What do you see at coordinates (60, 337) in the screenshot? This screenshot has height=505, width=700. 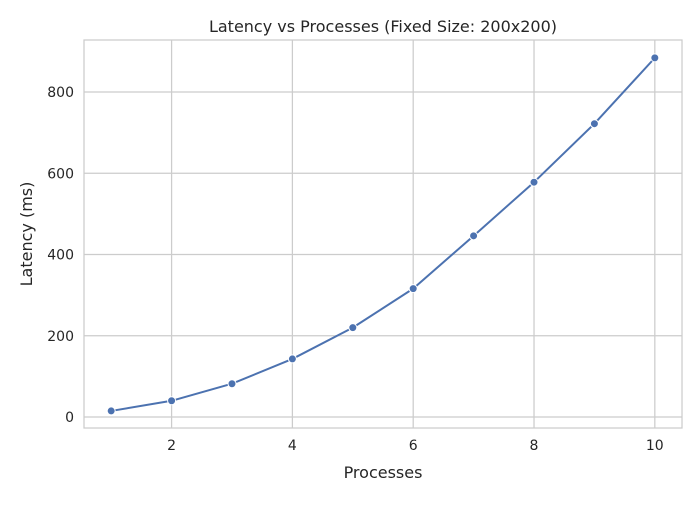 I see `y-tick-label: 200` at bounding box center [60, 337].